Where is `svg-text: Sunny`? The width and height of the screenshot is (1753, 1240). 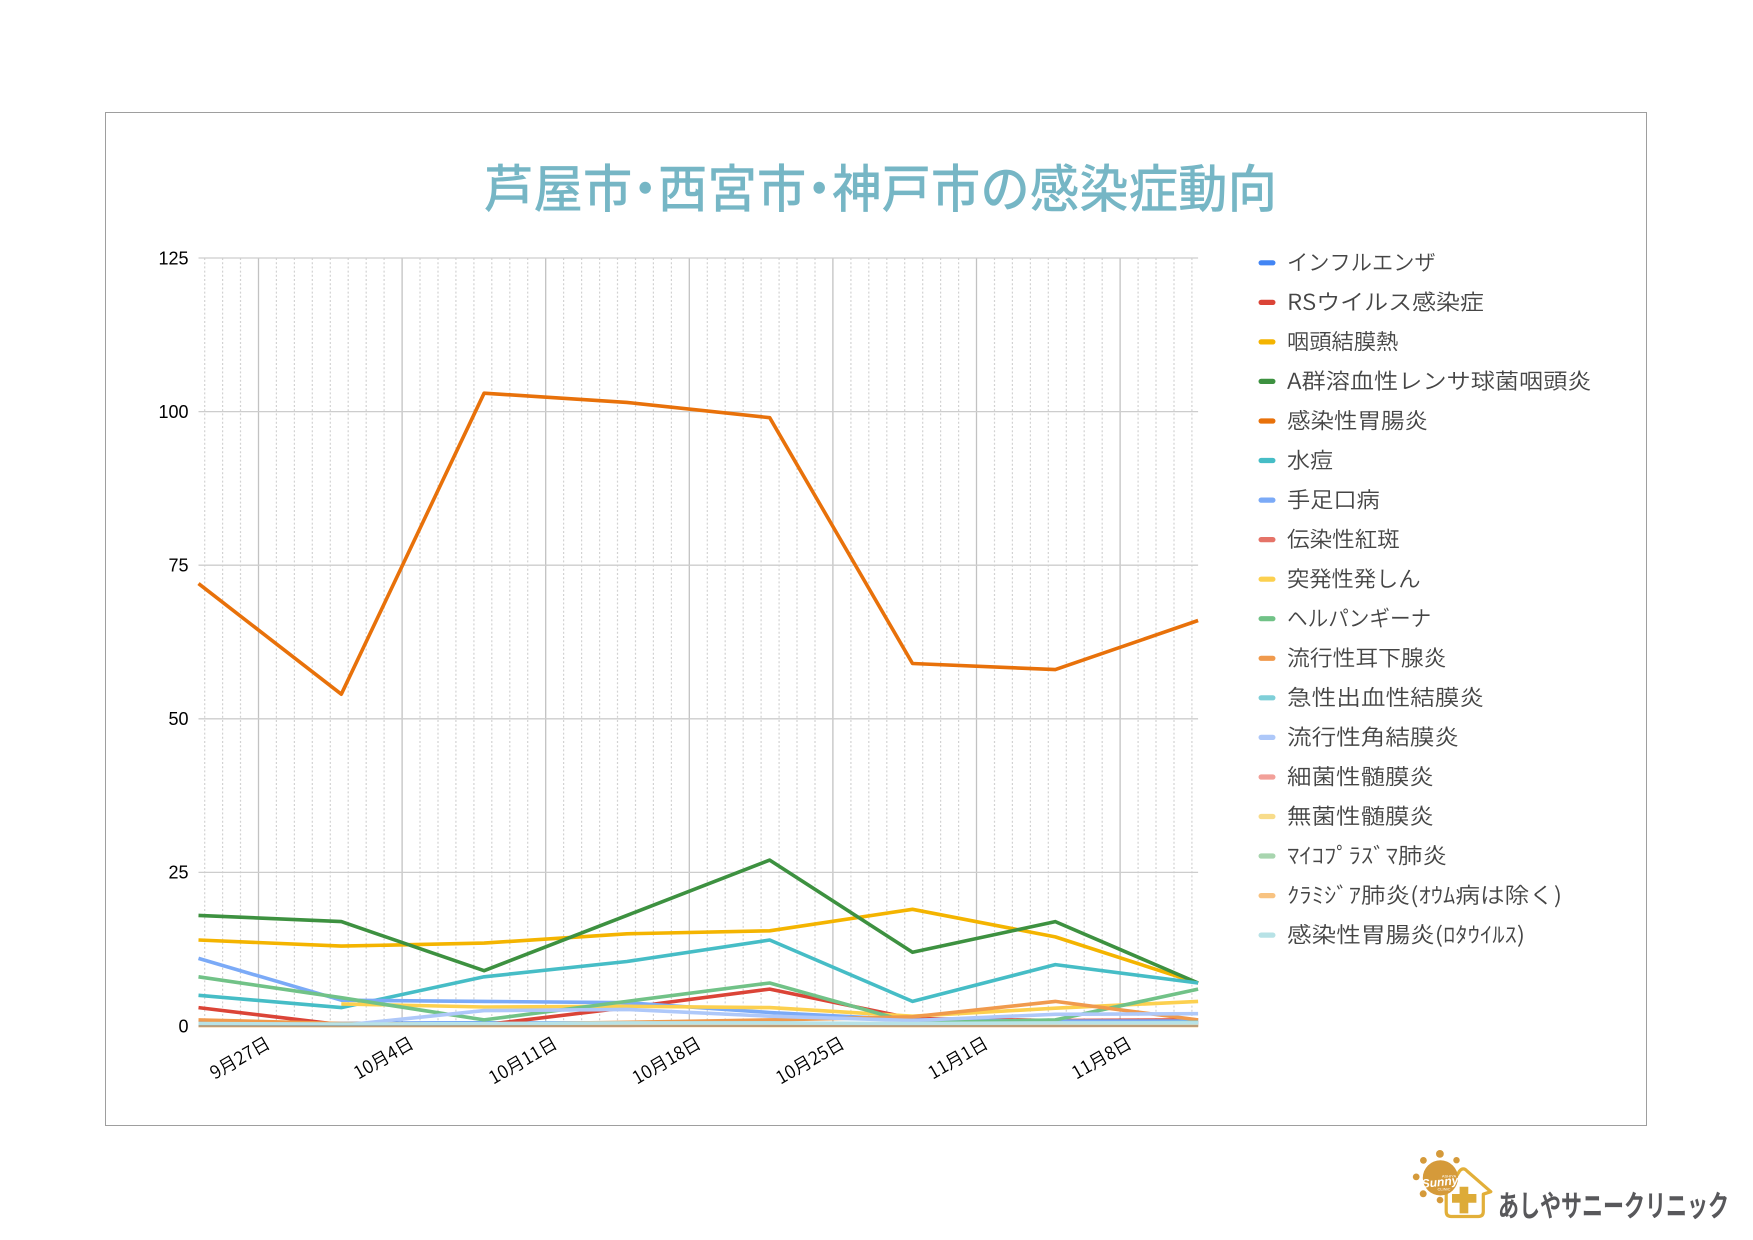
svg-text: Sunny is located at coordinates (1440, 1182).